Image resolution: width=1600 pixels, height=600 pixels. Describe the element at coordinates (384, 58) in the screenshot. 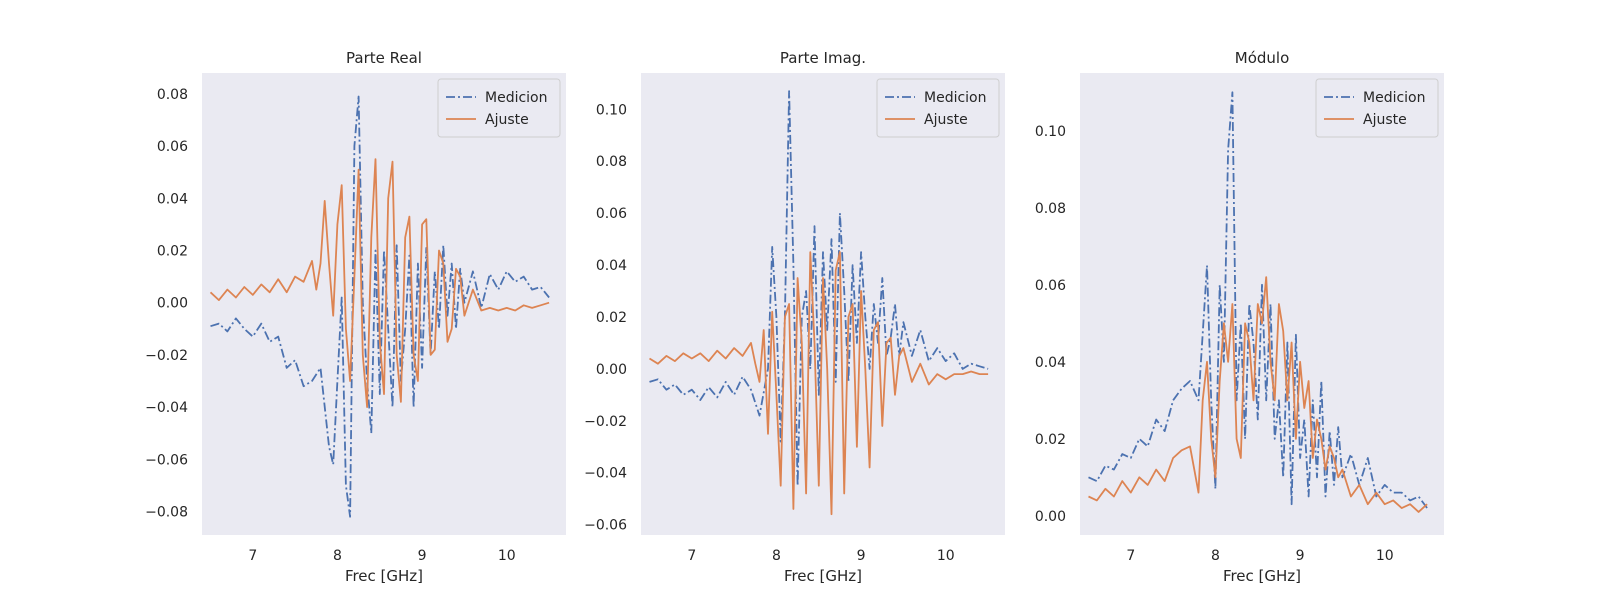

I see `chart-title: Parte Real` at that location.